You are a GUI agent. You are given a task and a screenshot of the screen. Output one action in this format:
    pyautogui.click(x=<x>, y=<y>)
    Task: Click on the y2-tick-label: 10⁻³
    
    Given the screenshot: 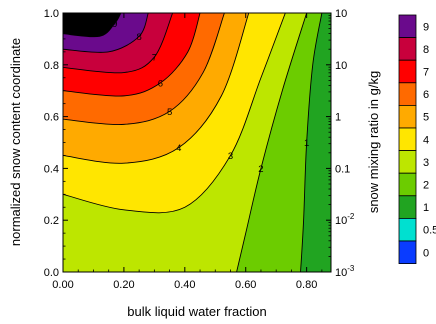 What is the action you would take?
    pyautogui.click(x=345, y=271)
    